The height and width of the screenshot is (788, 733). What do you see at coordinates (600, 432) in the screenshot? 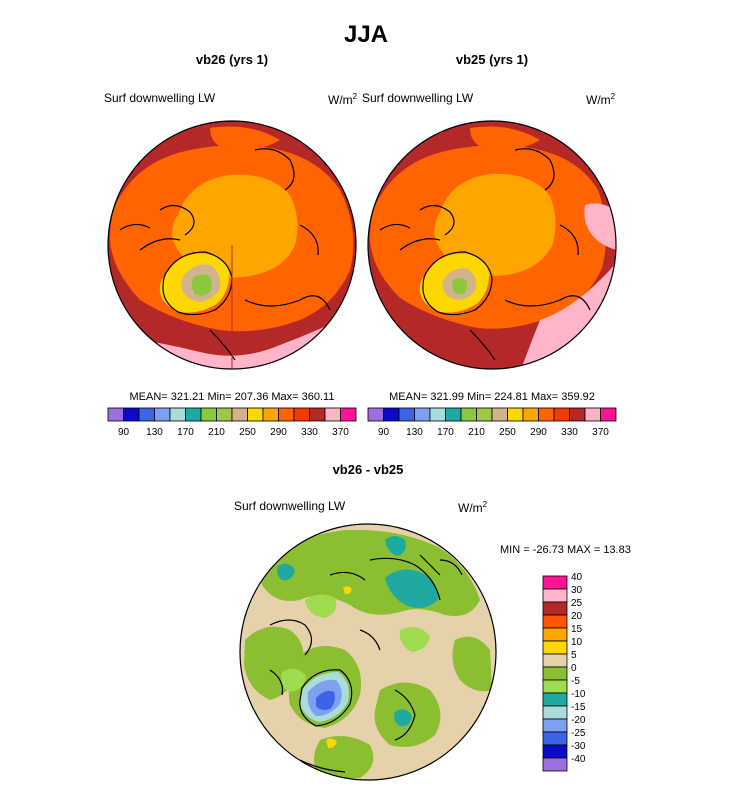
I see `panel2-colorbar-tick-label: 370` at bounding box center [600, 432].